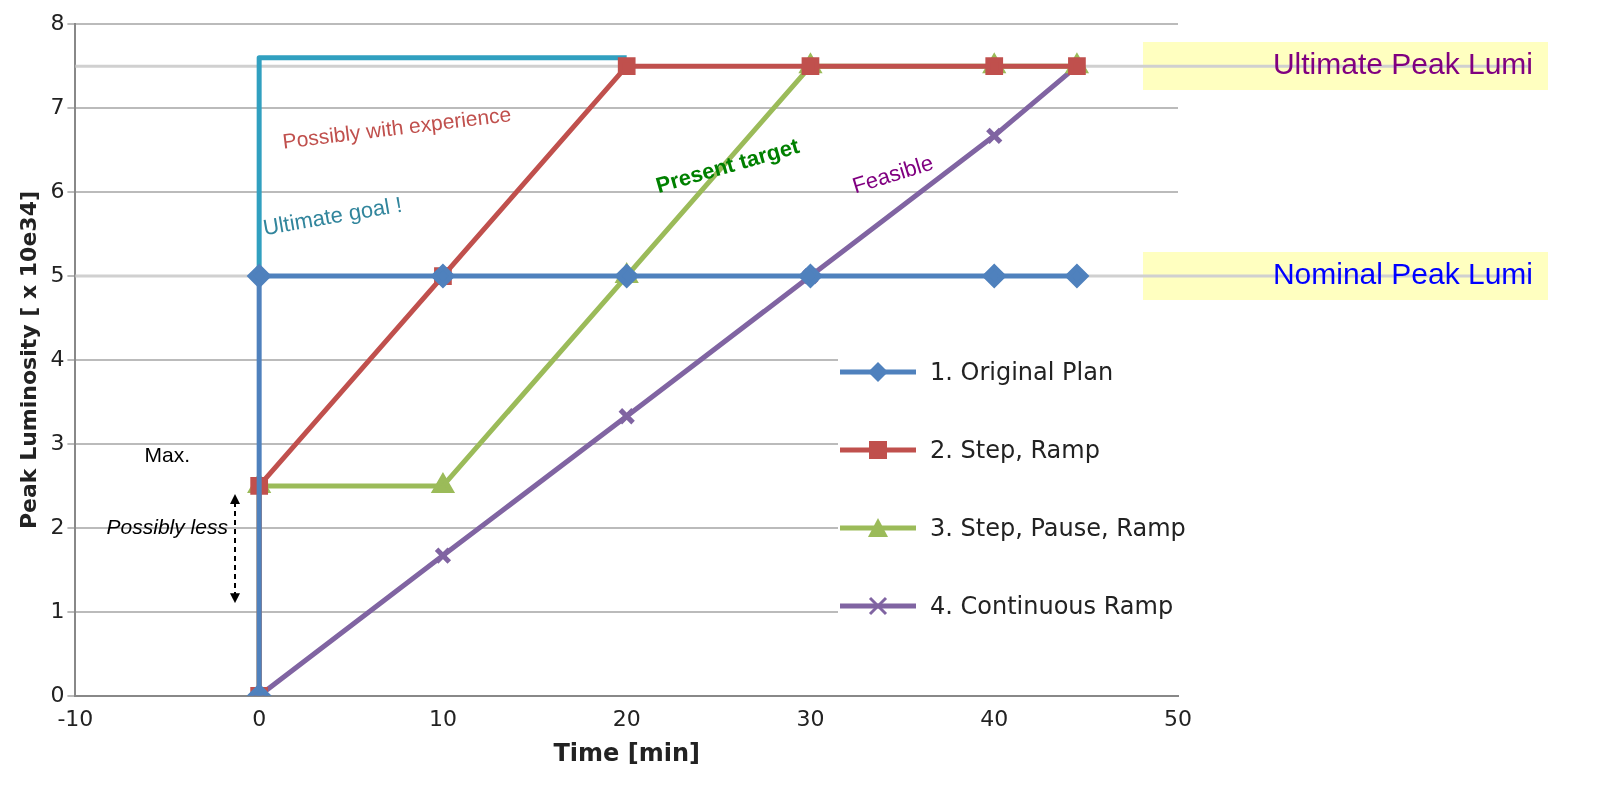 The height and width of the screenshot is (788, 1598). I want to click on y-tick-label: 6, so click(57, 190).